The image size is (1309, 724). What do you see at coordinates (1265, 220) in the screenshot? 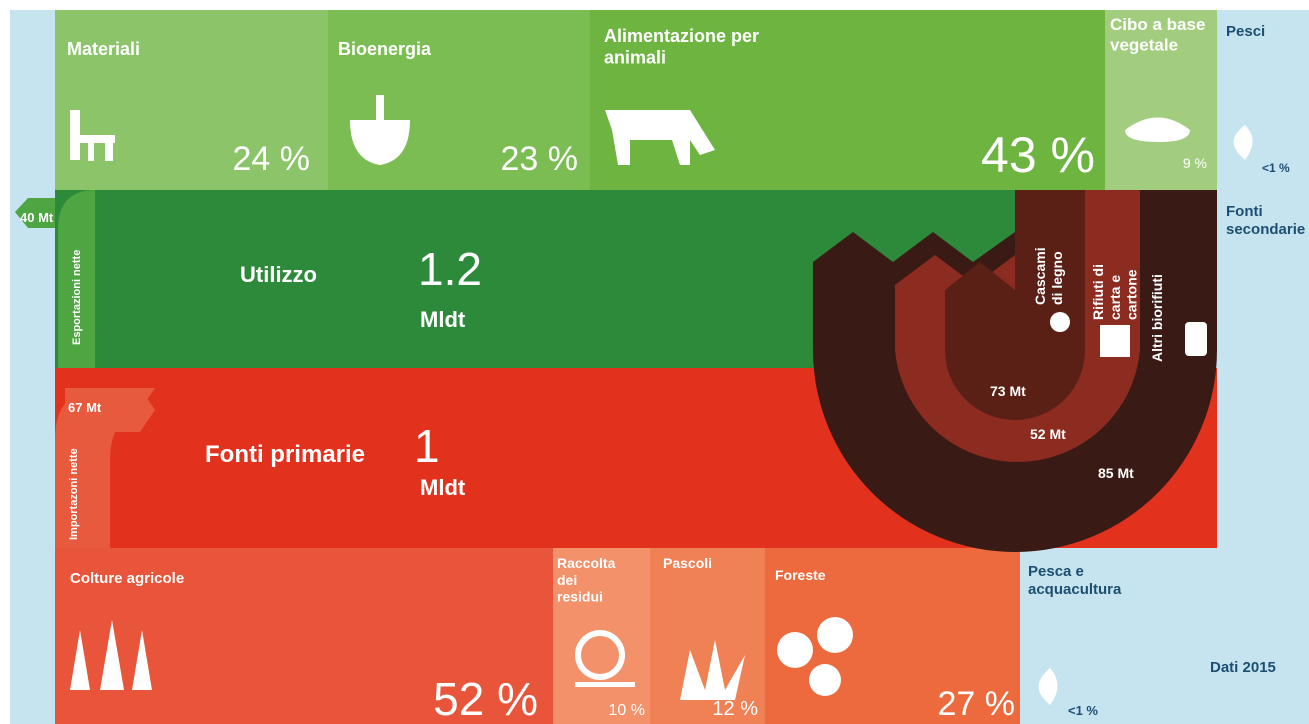
I see `label: Fonti secondarie` at bounding box center [1265, 220].